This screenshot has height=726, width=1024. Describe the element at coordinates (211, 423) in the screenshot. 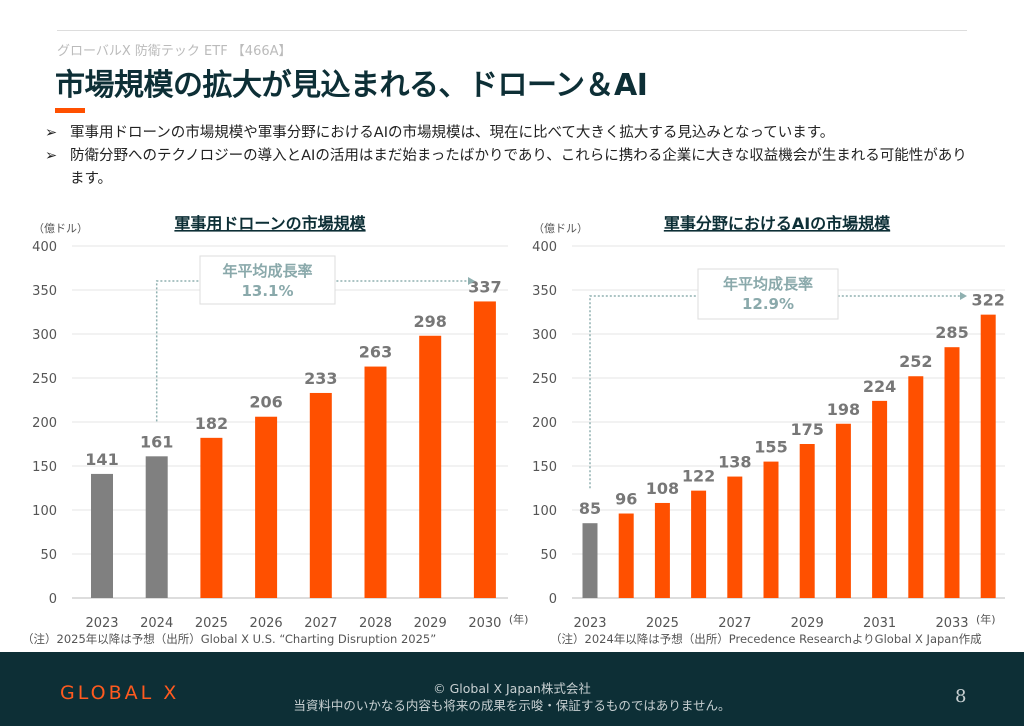

I see `data-label: 182` at that location.